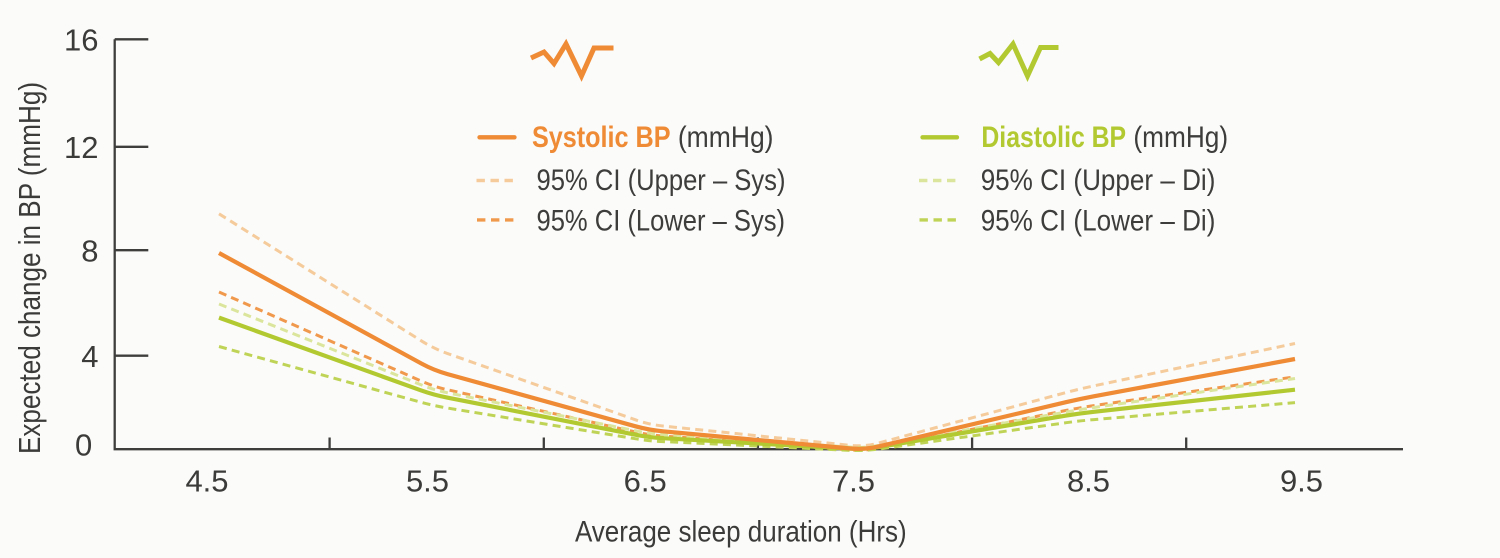 The image size is (1500, 558). What do you see at coordinates (661, 180) in the screenshot?
I see `svg-text: 95% CI (Upper – Sys)` at bounding box center [661, 180].